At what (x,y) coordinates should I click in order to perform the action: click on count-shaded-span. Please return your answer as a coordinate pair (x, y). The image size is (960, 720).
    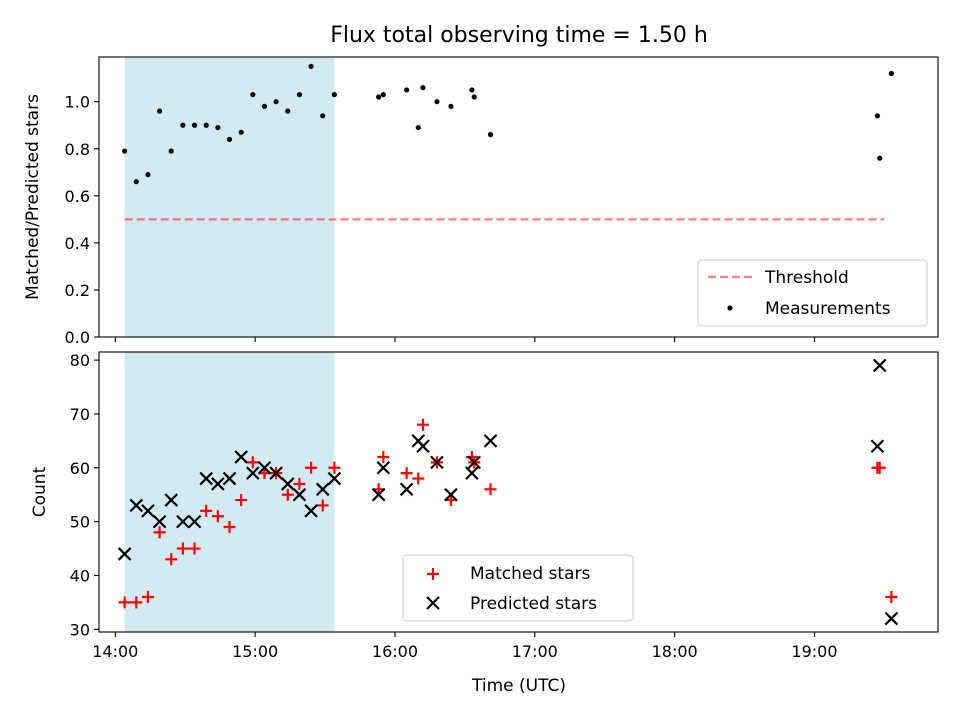
    Looking at the image, I should click on (229, 492).